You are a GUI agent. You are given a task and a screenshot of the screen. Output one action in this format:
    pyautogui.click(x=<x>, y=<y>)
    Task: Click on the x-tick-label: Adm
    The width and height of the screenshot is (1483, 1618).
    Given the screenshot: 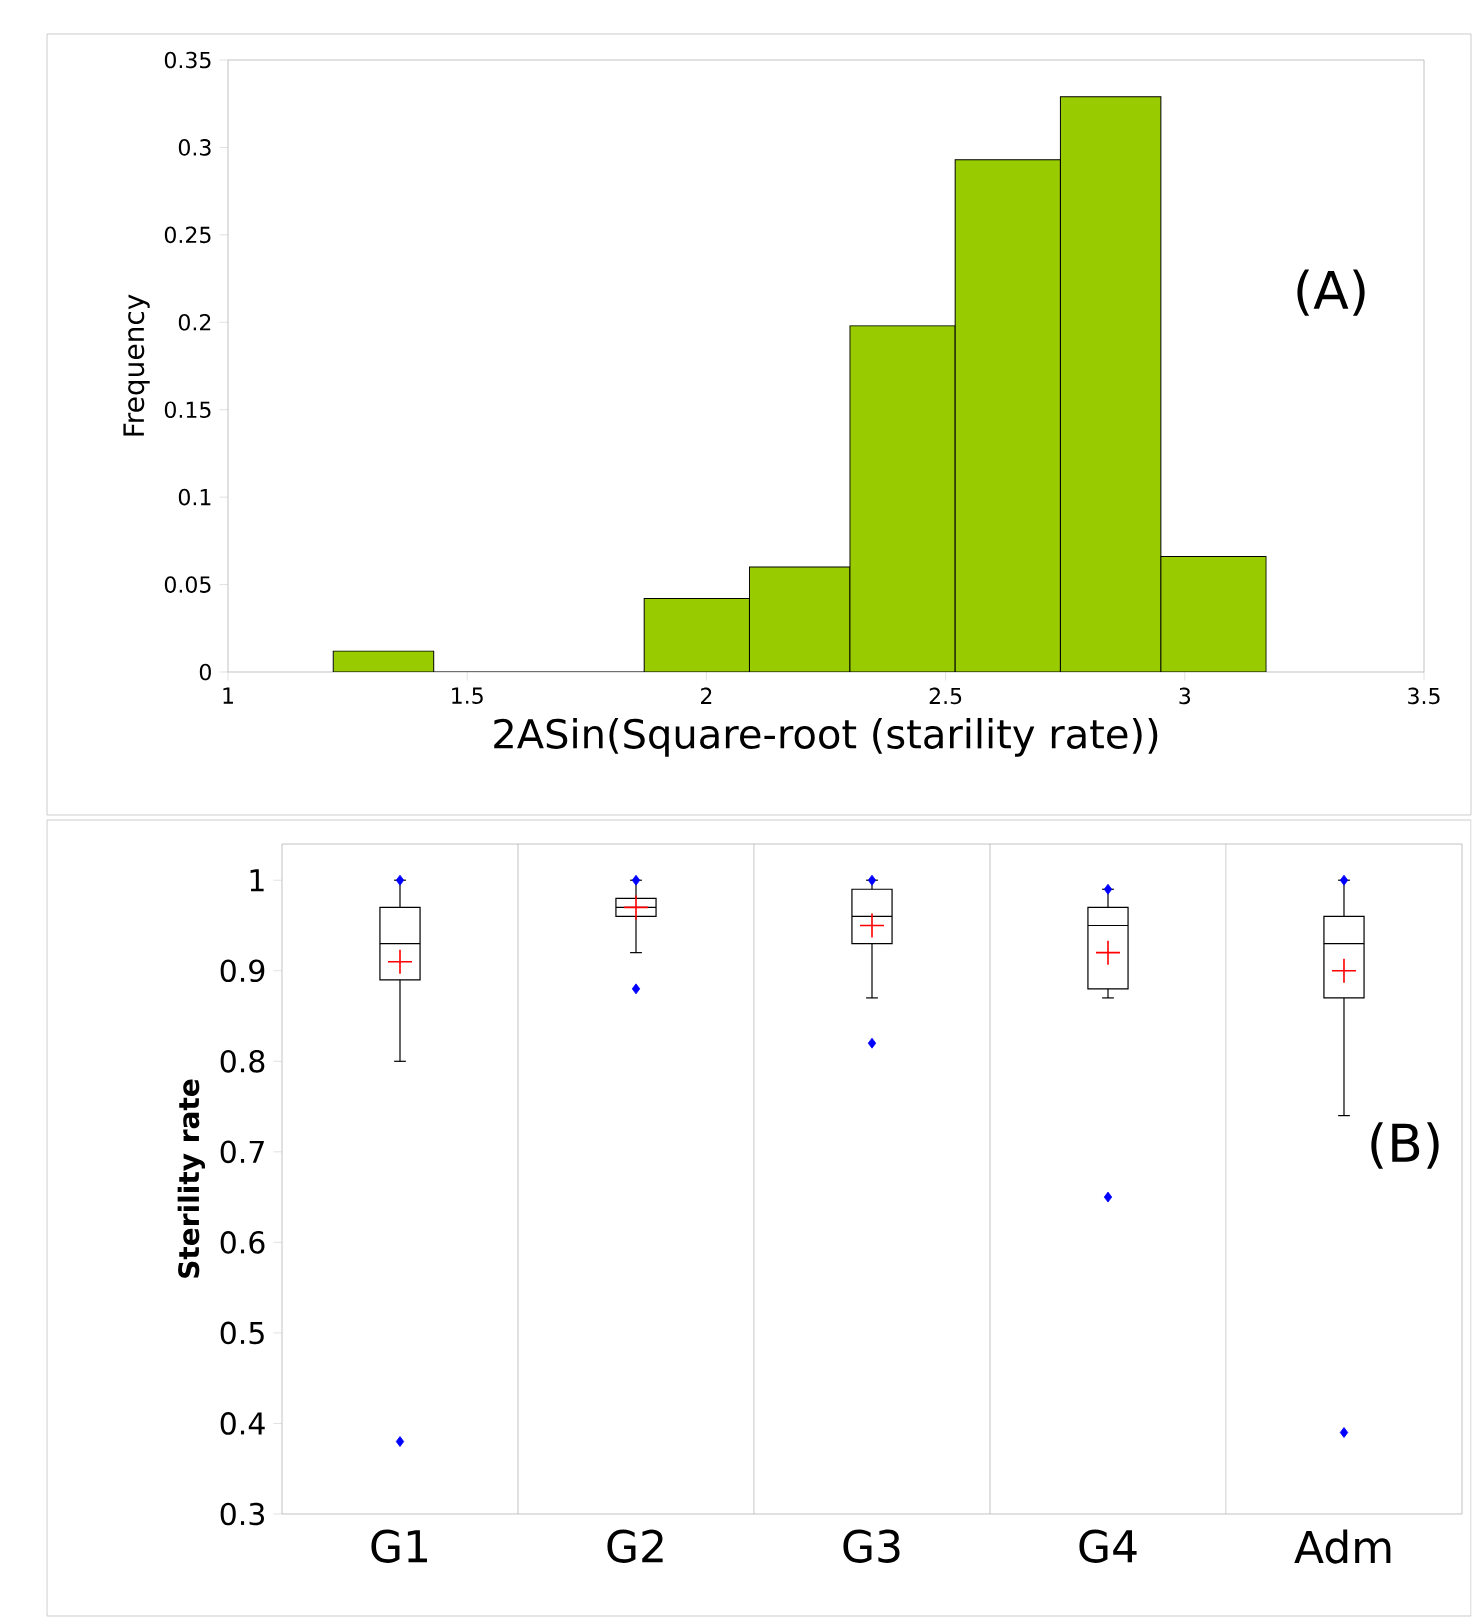 What is the action you would take?
    pyautogui.click(x=1342, y=1546)
    